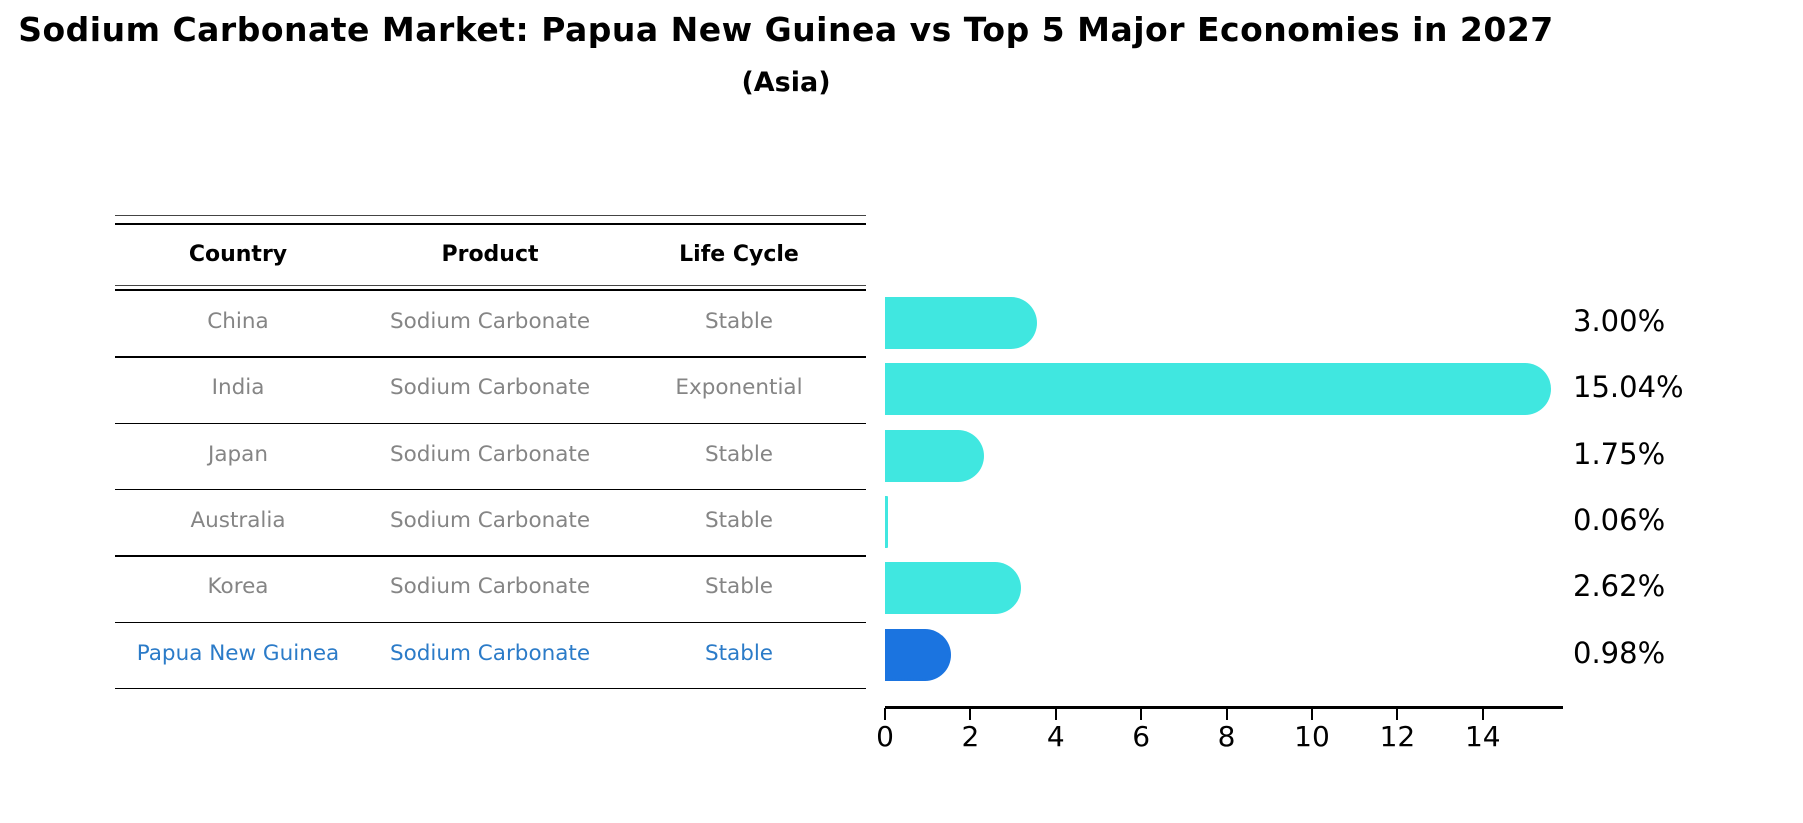 This screenshot has height=823, width=1803. I want to click on x-axis-line, so click(1224, 707).